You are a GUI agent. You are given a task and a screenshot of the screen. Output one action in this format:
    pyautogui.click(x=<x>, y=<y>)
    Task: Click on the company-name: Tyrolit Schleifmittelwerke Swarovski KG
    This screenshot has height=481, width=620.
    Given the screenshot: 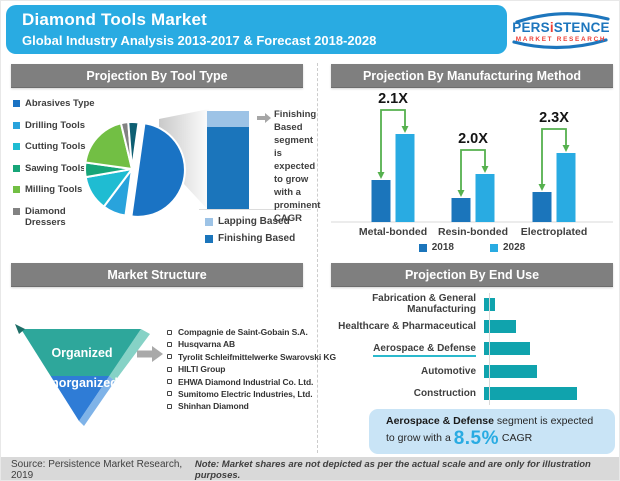 What is the action you would take?
    pyautogui.click(x=257, y=356)
    